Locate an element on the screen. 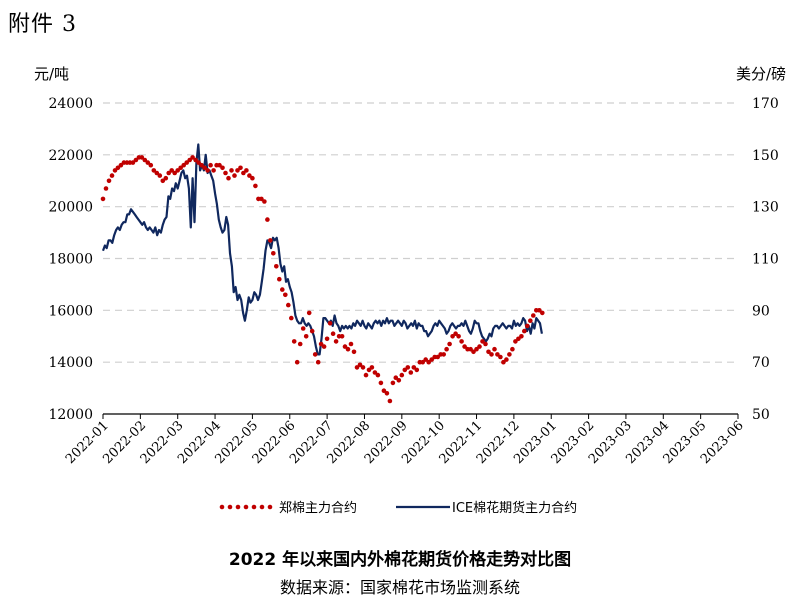 The image size is (800, 608). legend-label-ice: ICE棉花期货主力合约 is located at coordinates (514, 508).